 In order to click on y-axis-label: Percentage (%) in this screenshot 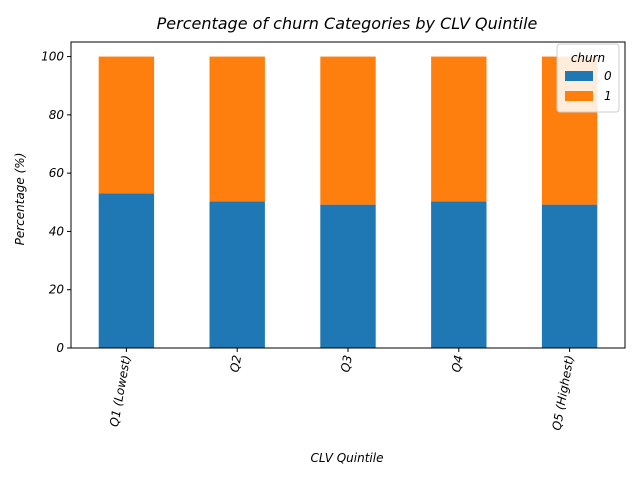, I will do `click(20, 199)`.